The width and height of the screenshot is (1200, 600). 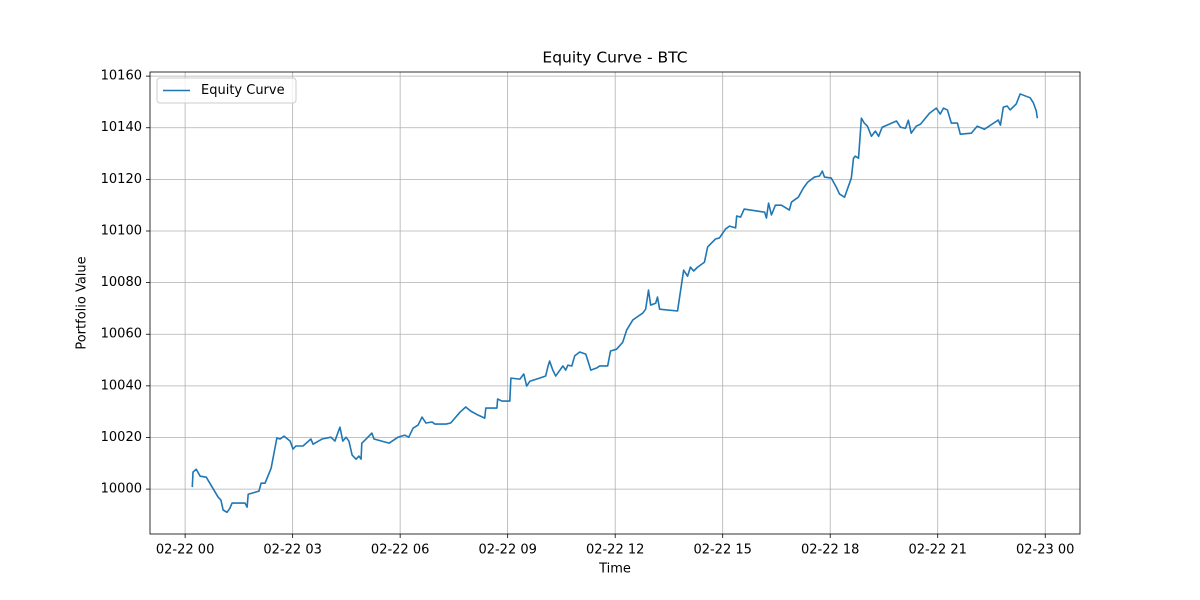 I want to click on legend: Equity Curve, so click(x=226, y=90).